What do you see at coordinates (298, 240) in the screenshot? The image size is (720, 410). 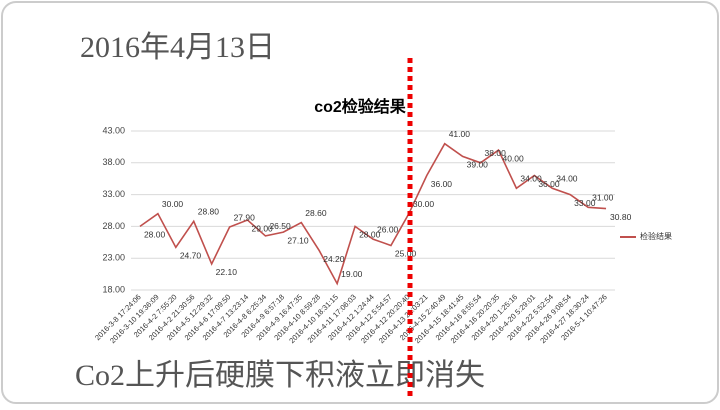 I see `data-label: 27.10` at bounding box center [298, 240].